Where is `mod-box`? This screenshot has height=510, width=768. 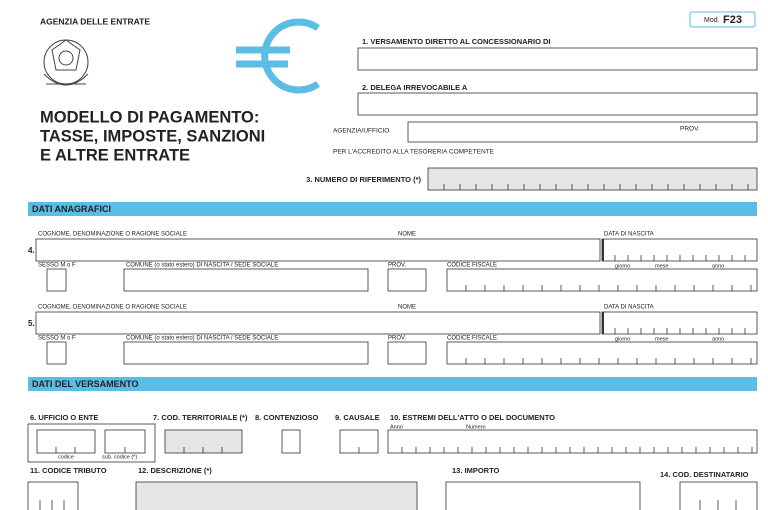 mod-box is located at coordinates (722, 19).